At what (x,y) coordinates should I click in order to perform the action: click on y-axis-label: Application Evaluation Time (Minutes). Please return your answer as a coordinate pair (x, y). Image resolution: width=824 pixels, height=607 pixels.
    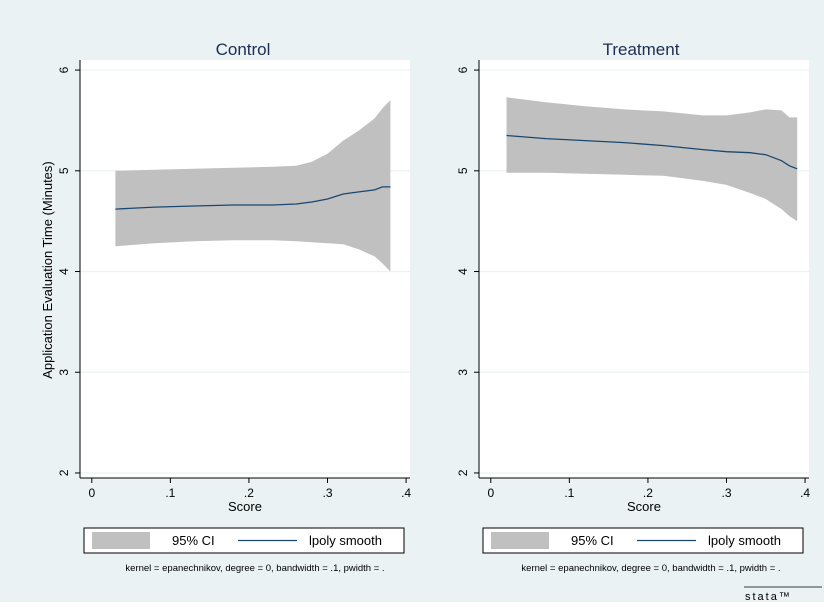
    Looking at the image, I should click on (47, 270).